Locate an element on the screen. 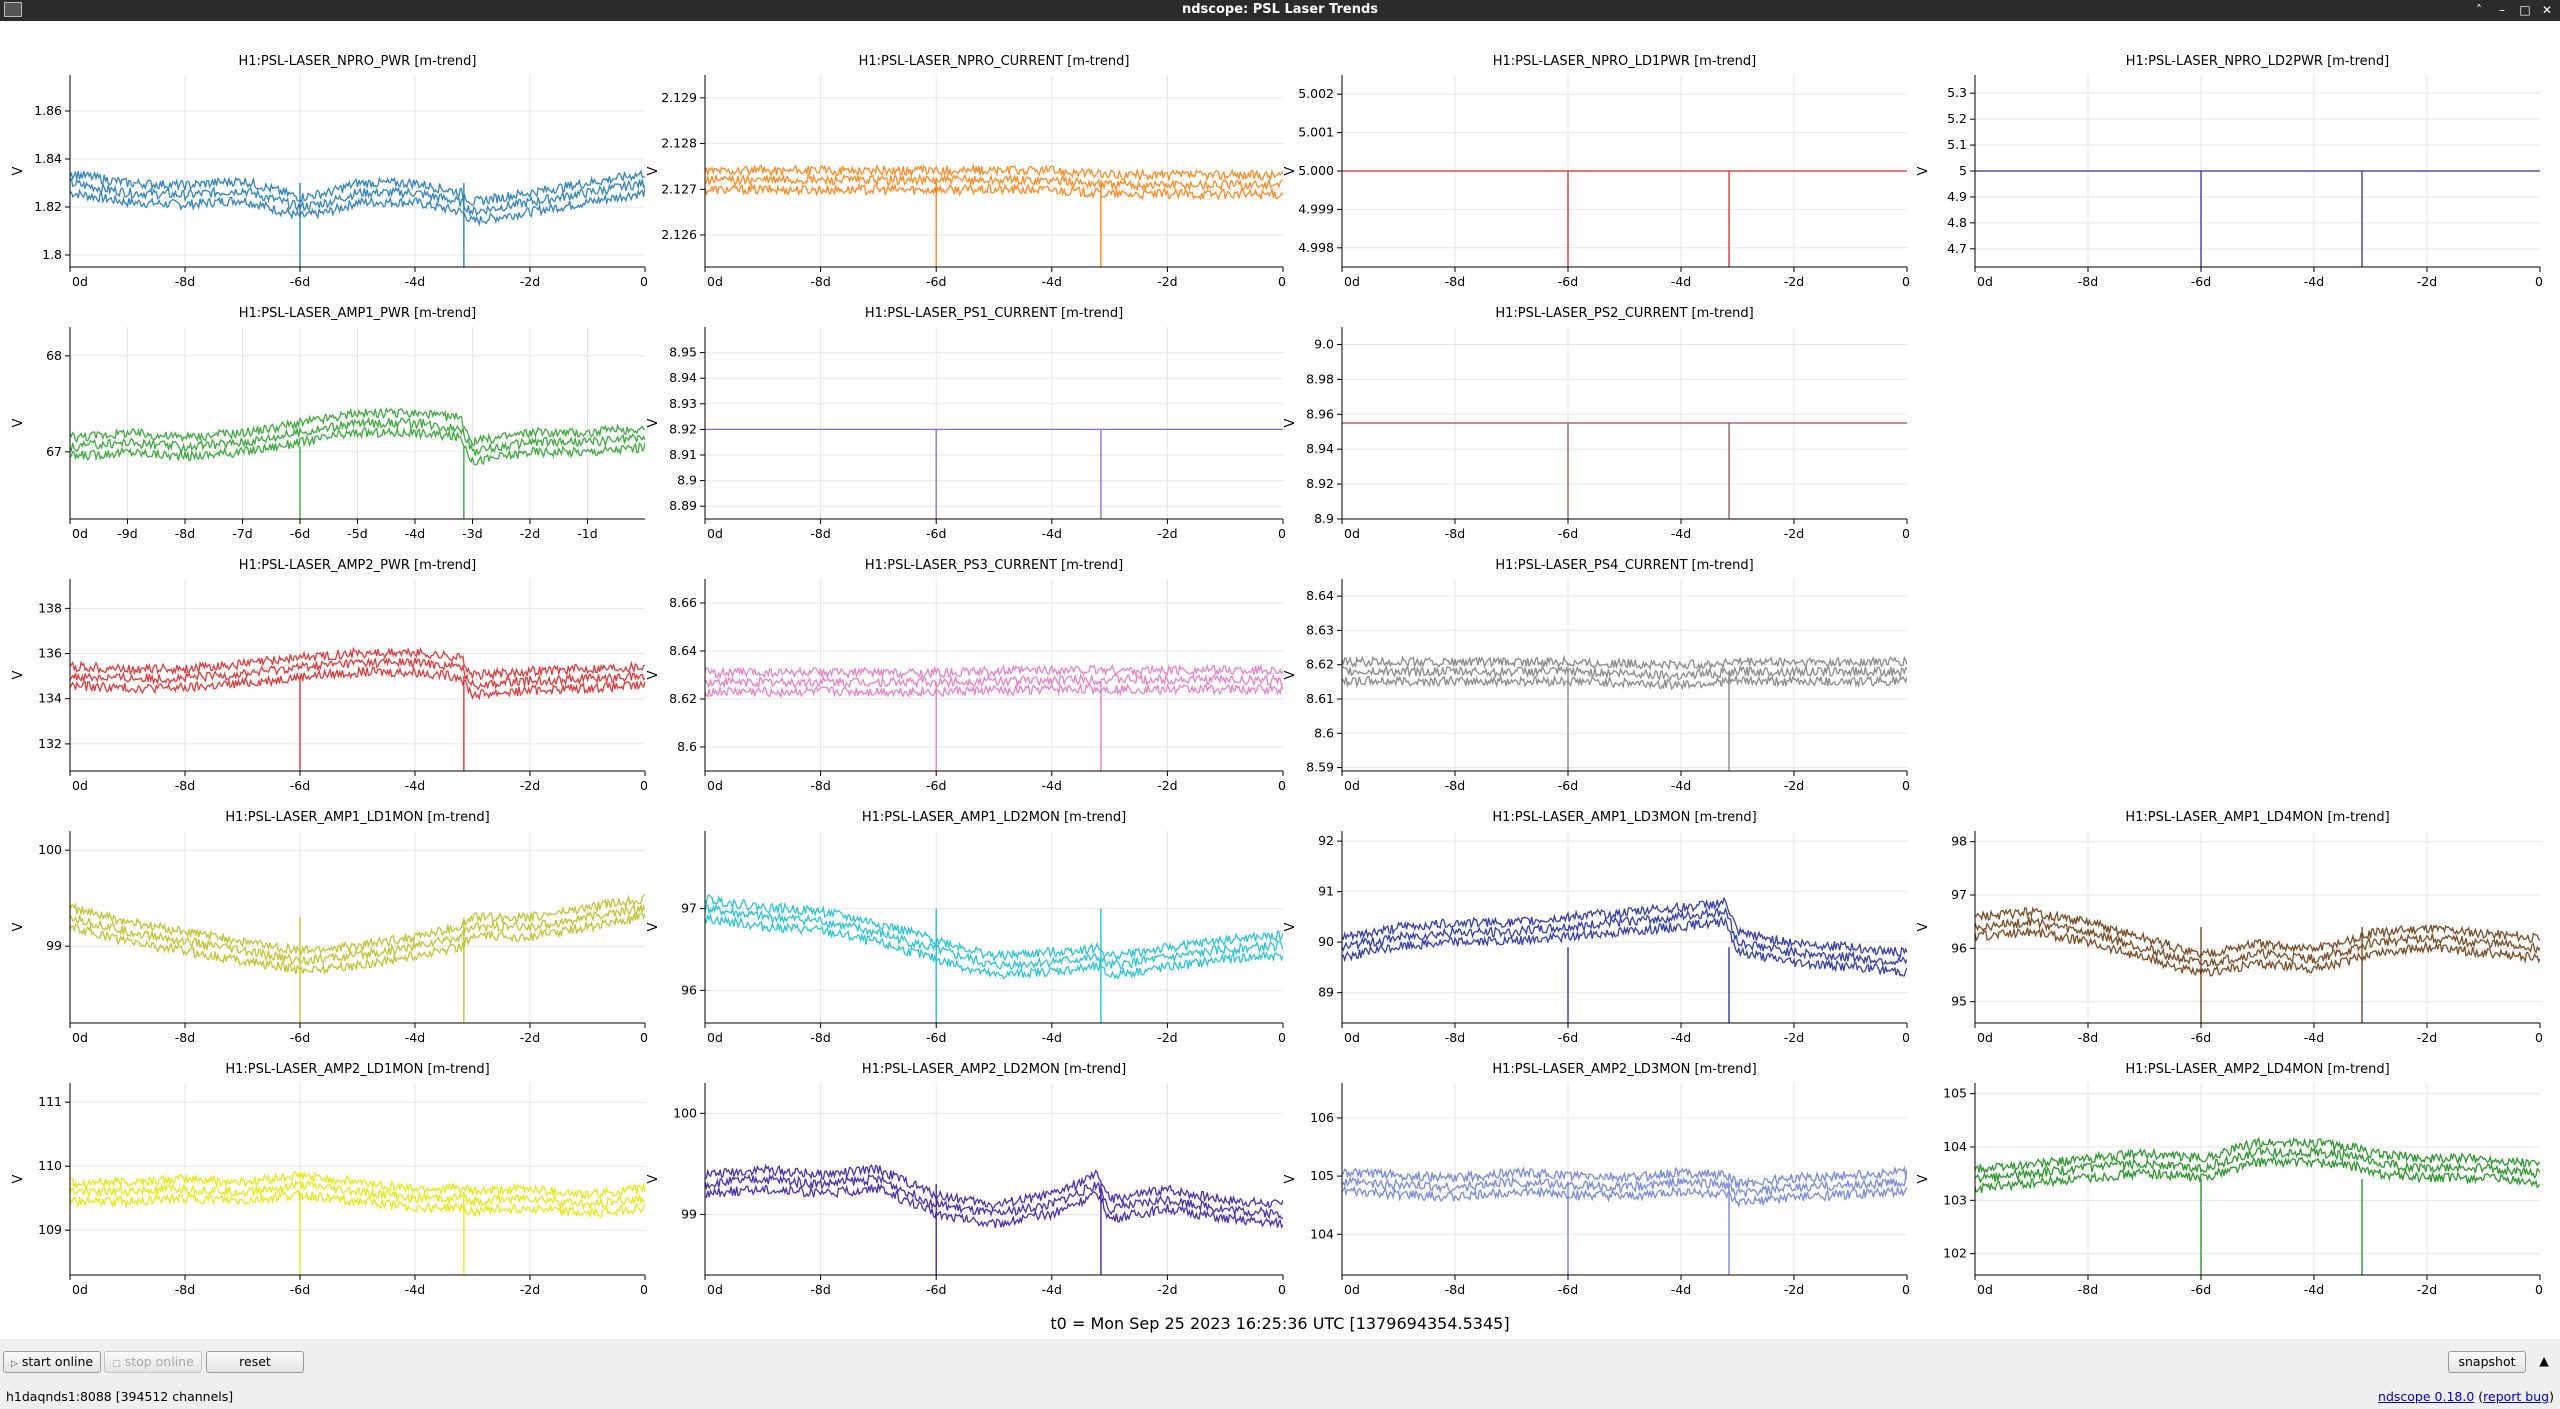  y-tick-label: 8.95 is located at coordinates (683, 352).